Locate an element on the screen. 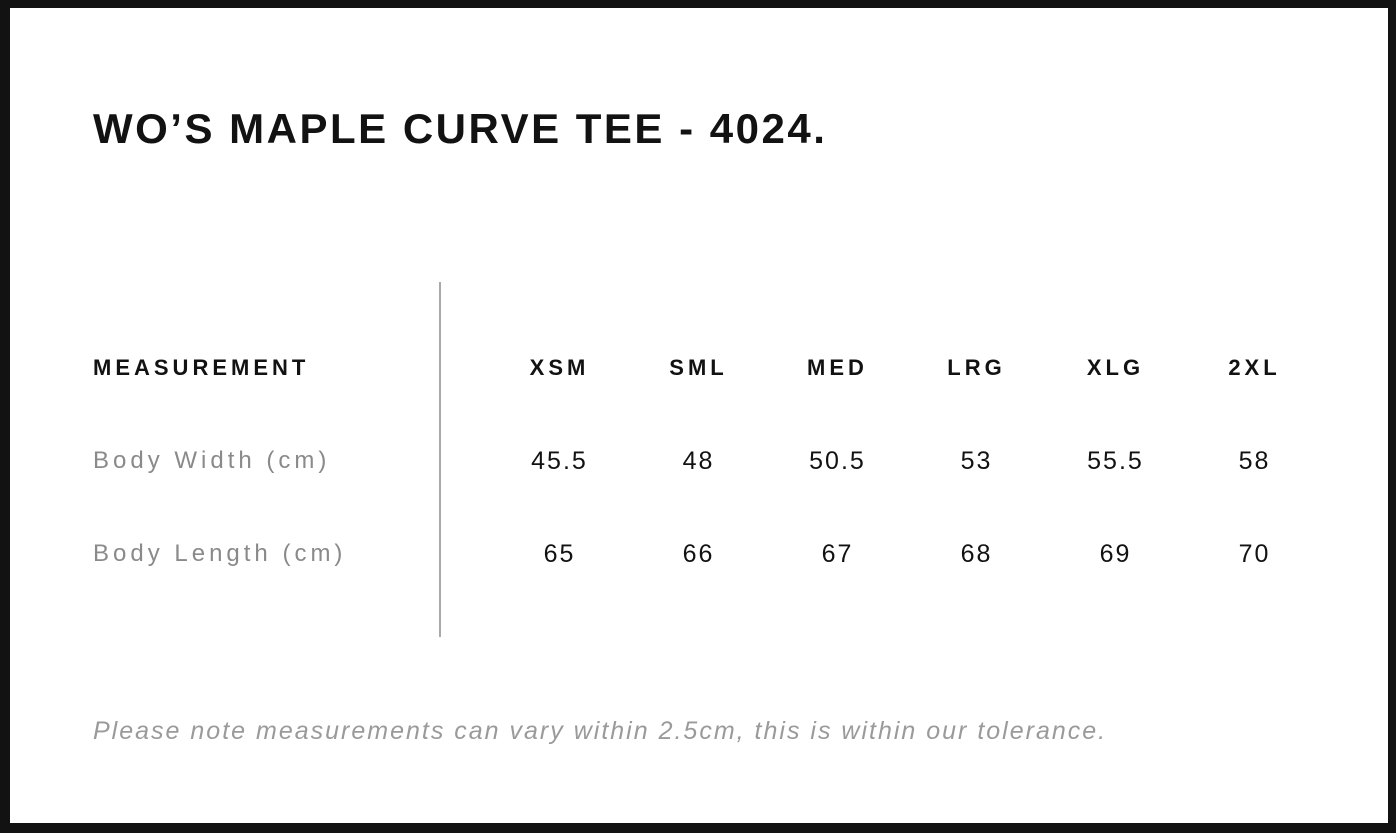  body-length-med: 67 is located at coordinates (837, 554).